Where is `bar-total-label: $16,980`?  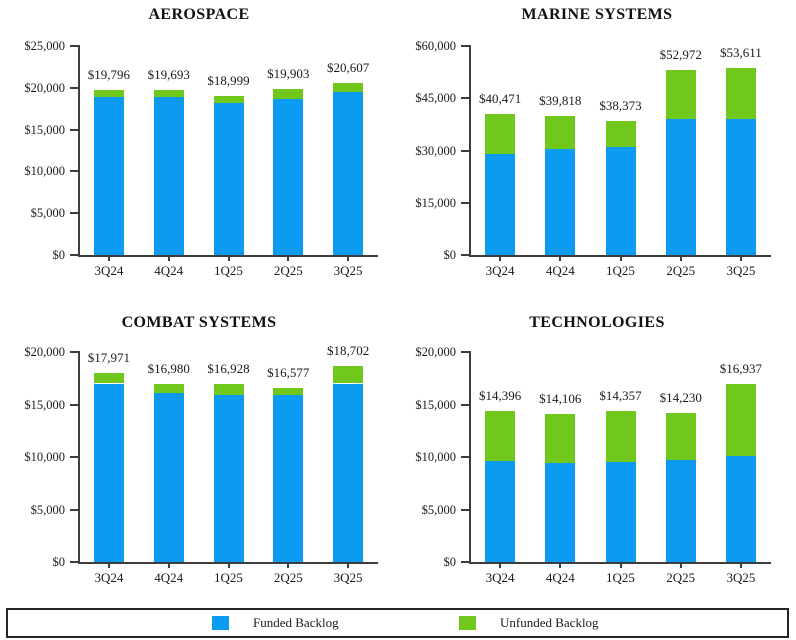
bar-total-label: $16,980 is located at coordinates (168, 368).